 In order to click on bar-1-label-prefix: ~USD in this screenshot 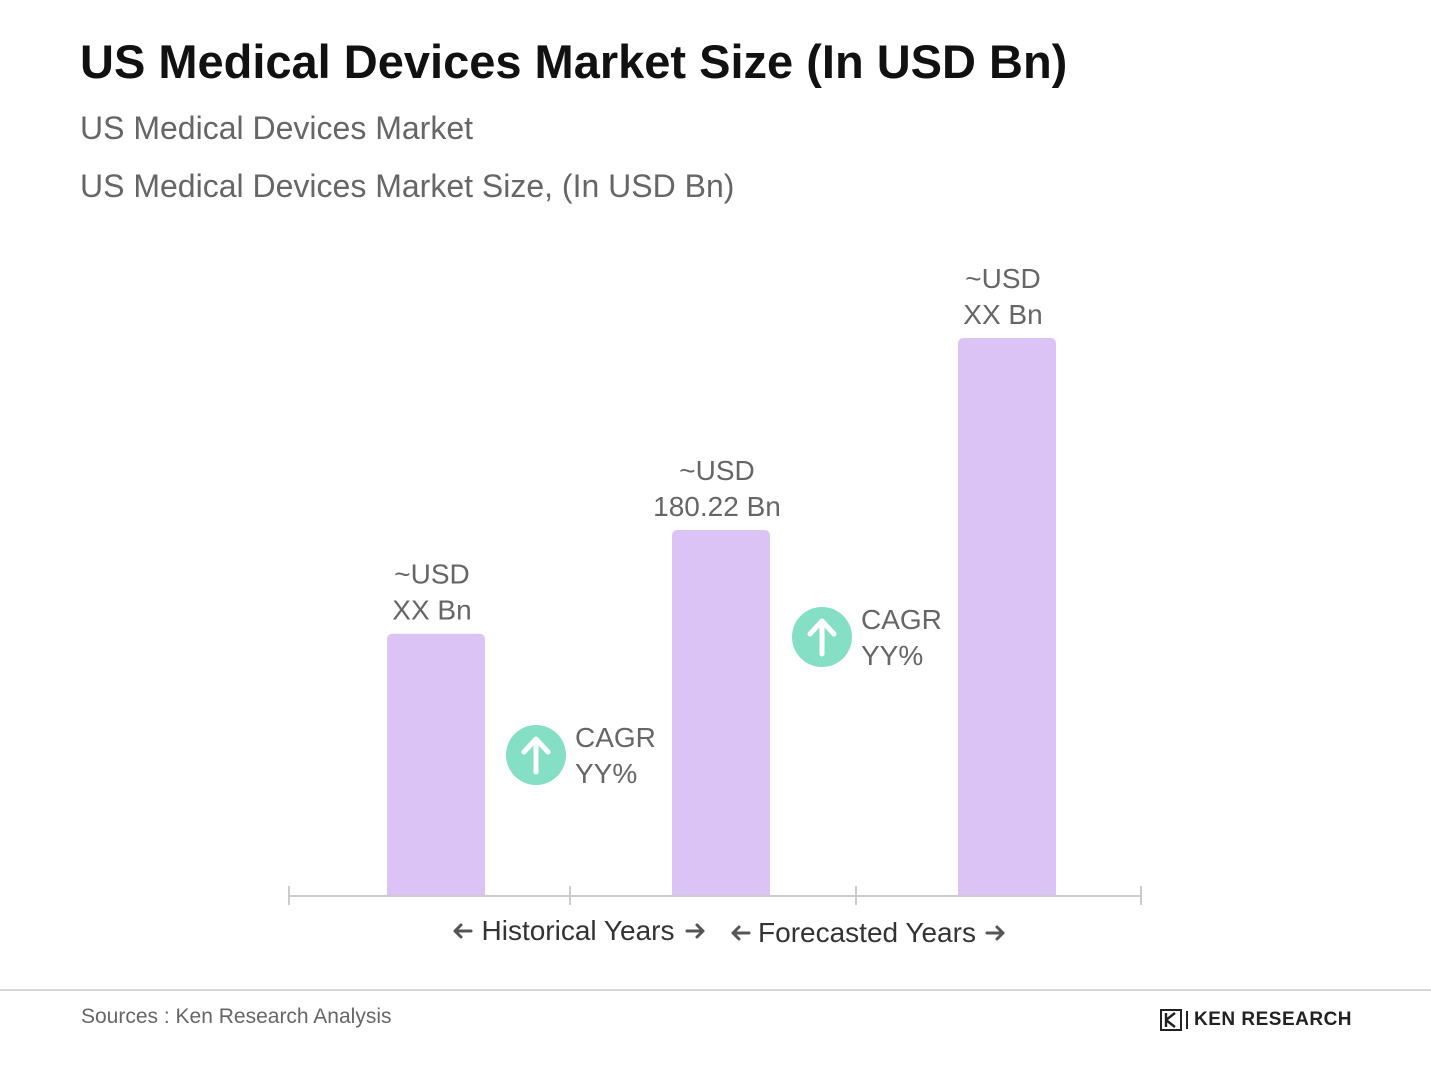, I will do `click(431, 574)`.